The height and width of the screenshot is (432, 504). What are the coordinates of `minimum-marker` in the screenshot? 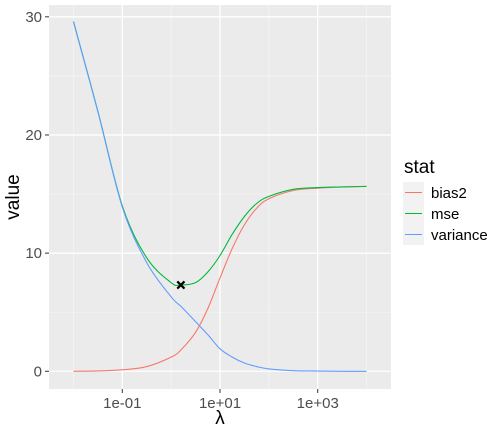 It's located at (181, 285).